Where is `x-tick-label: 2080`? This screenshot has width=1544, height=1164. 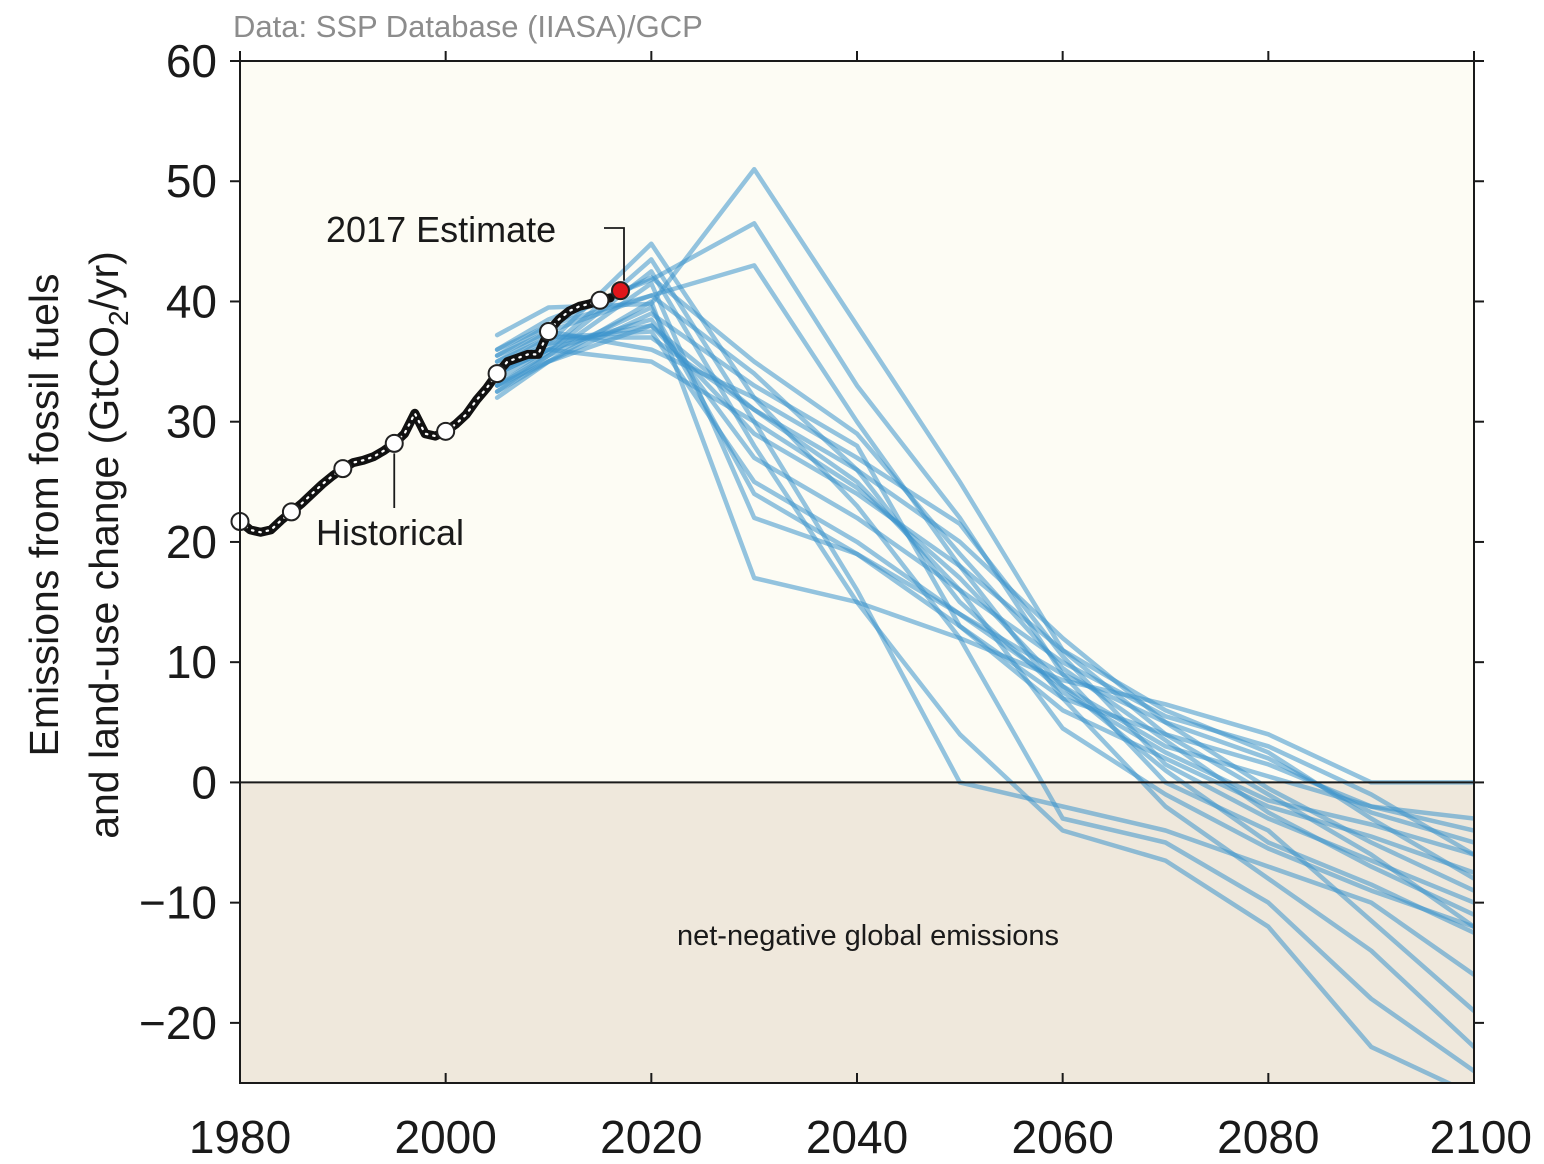
x-tick-label: 2080 is located at coordinates (1268, 1137).